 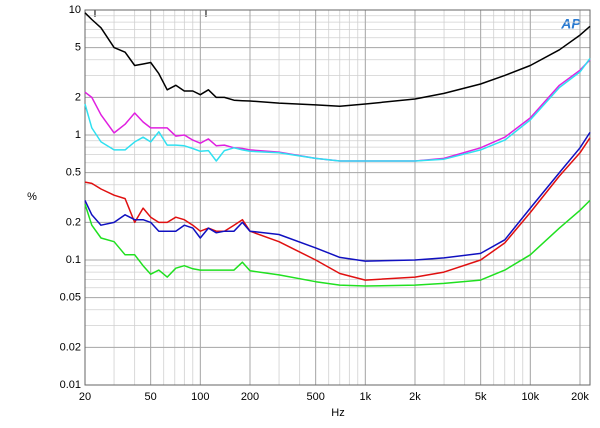 I want to click on y-tick-label: 0.2, so click(x=73, y=222).